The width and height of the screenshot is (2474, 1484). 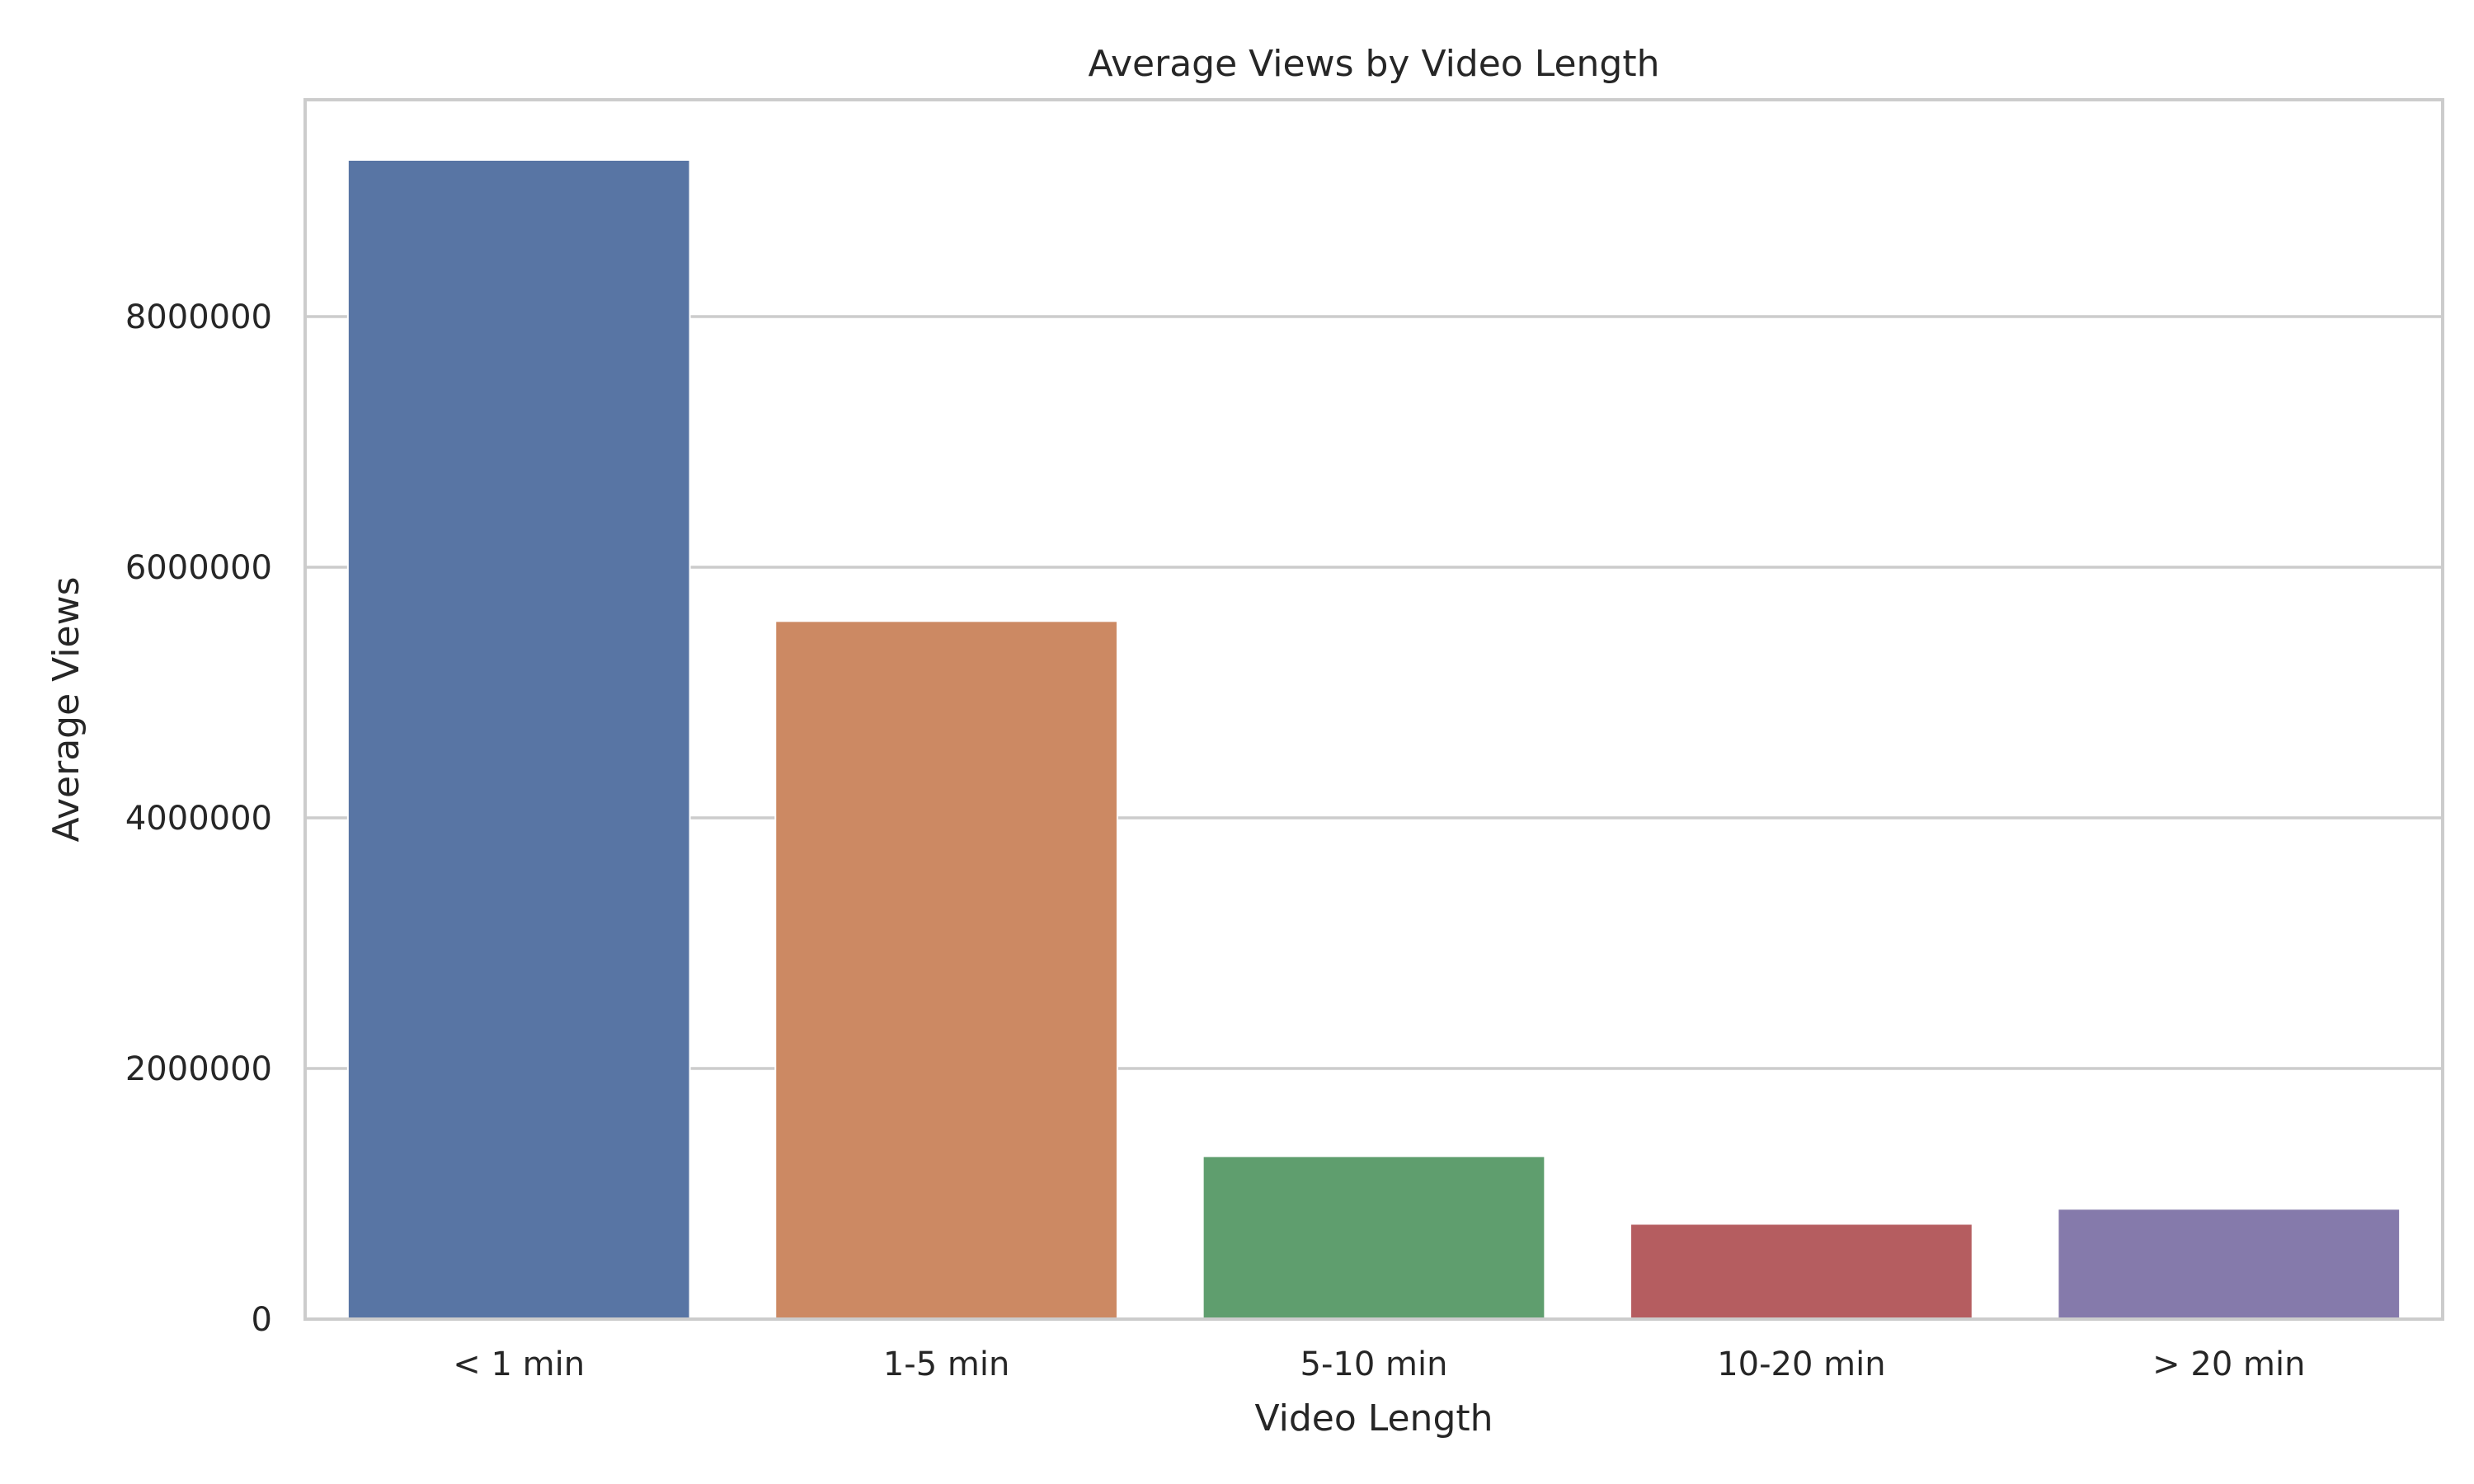 What do you see at coordinates (2228, 1364) in the screenshot?
I see `x-tick-label: > 20 min` at bounding box center [2228, 1364].